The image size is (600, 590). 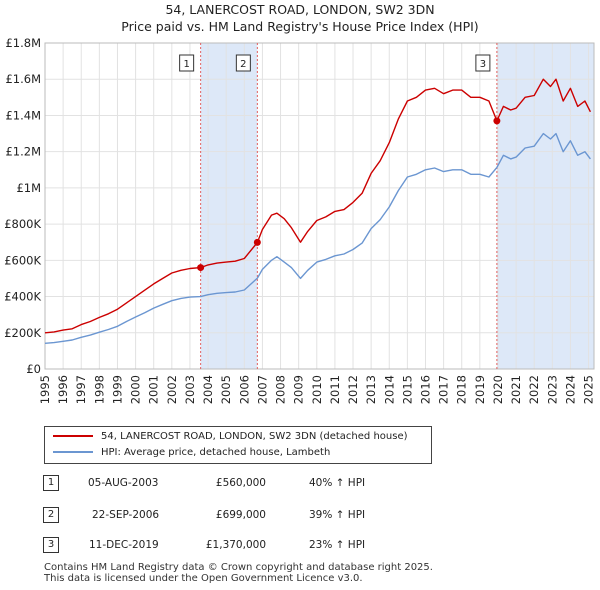 What do you see at coordinates (235, 545) in the screenshot?
I see `transaction-price: £1,370,000` at bounding box center [235, 545].